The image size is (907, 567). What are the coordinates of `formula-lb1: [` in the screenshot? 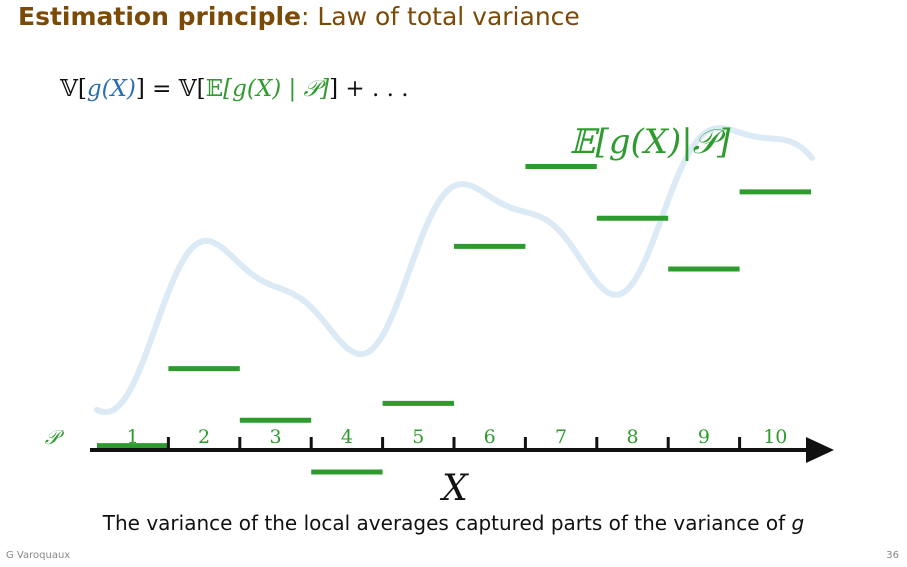 It's located at (82, 89).